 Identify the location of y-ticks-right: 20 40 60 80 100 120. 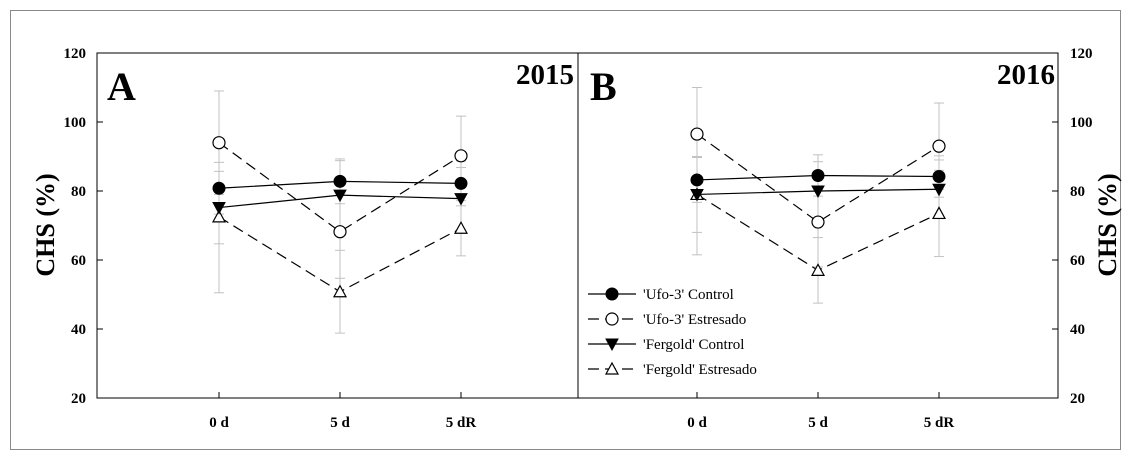
(1072, 226).